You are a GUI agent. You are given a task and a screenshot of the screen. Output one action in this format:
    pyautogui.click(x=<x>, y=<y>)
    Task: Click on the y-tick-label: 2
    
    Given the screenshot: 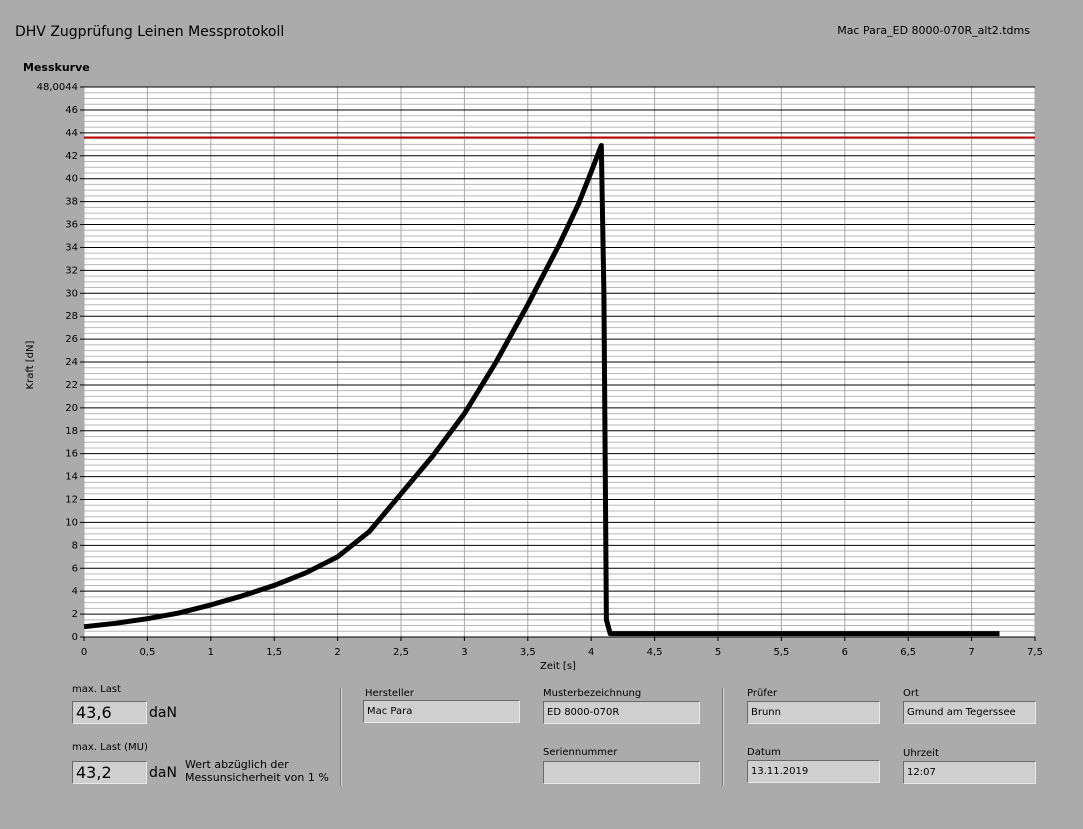 What is the action you would take?
    pyautogui.click(x=75, y=614)
    